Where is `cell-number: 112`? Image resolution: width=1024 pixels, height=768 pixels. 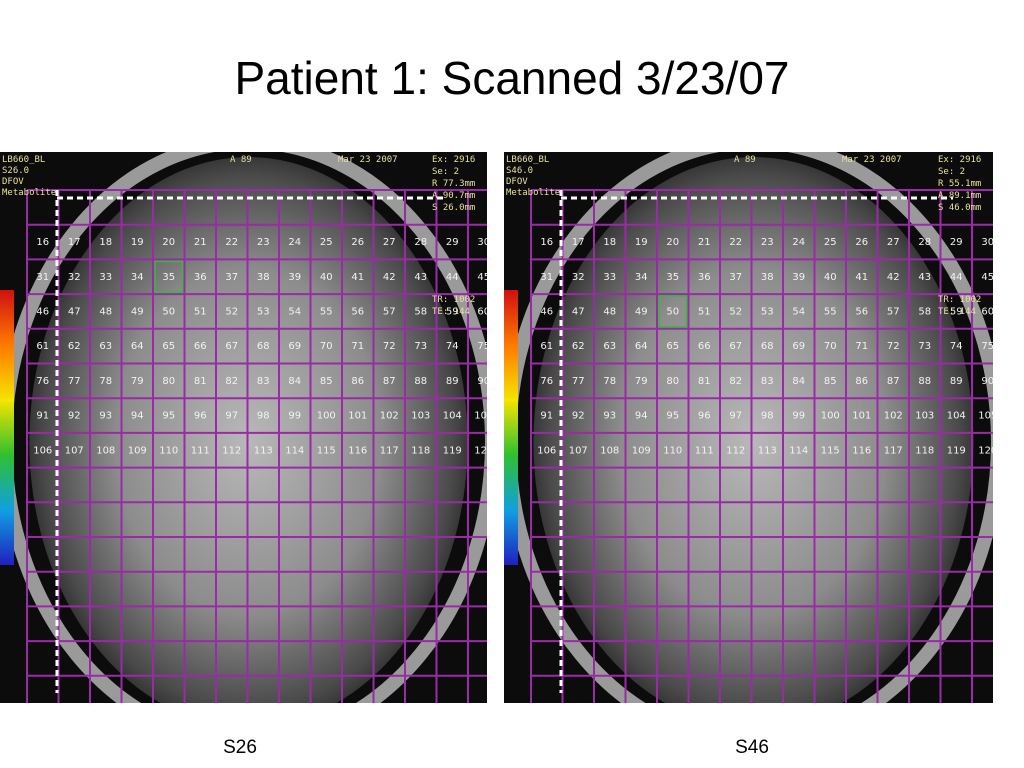
cell-number: 112 is located at coordinates (735, 450).